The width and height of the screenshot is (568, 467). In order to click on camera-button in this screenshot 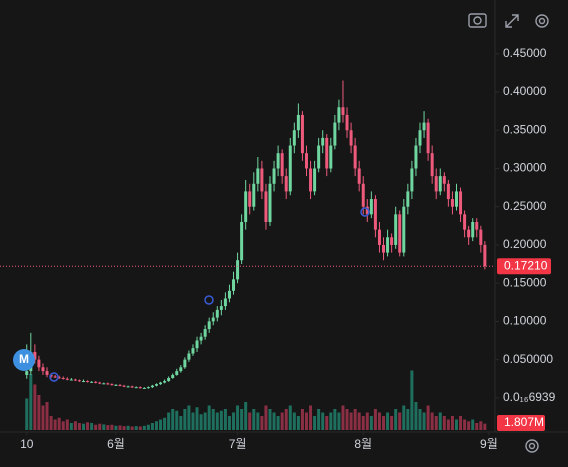, I will do `click(477, 20)`.